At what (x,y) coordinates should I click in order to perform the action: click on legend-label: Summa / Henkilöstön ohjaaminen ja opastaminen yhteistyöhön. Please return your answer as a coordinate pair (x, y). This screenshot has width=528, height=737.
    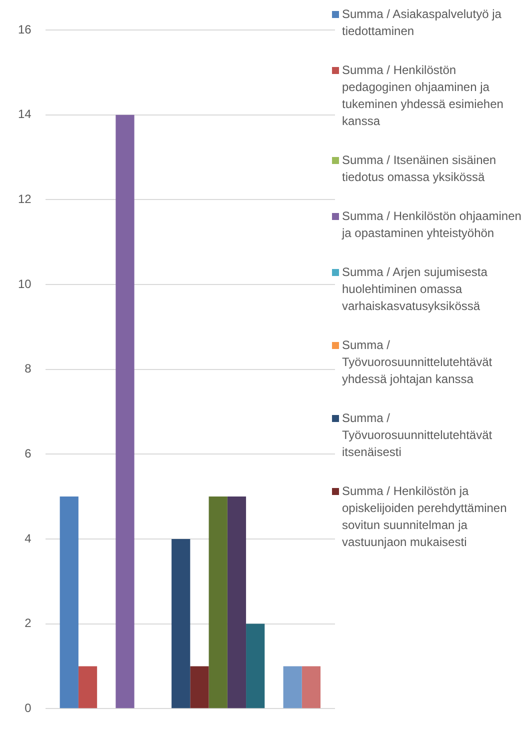
    Looking at the image, I should click on (432, 225).